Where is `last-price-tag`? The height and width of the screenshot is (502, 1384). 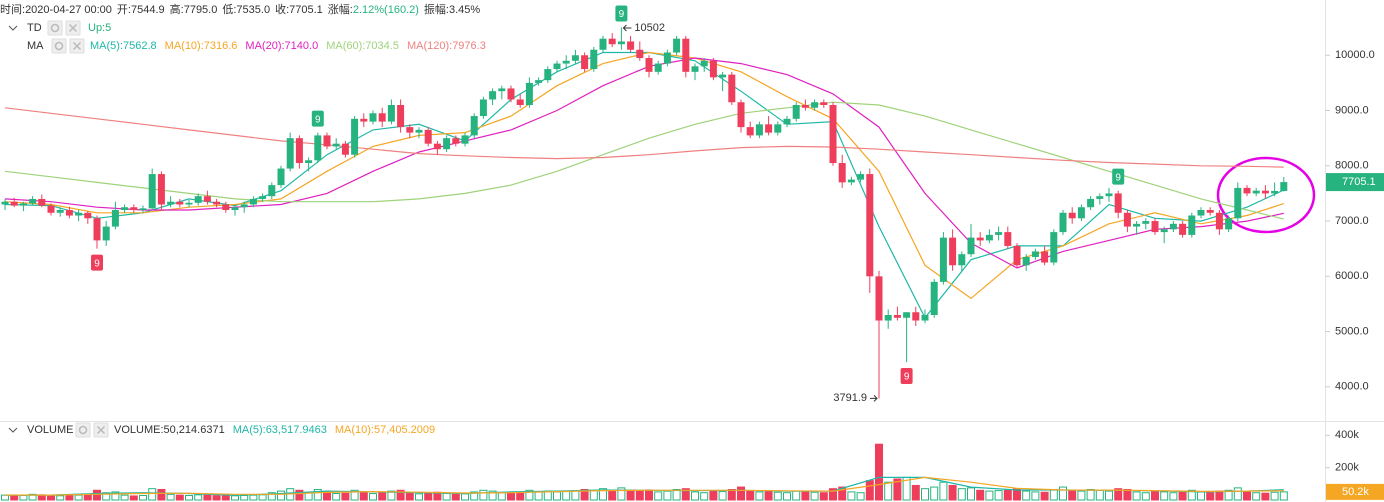
last-price-tag is located at coordinates (1355, 182).